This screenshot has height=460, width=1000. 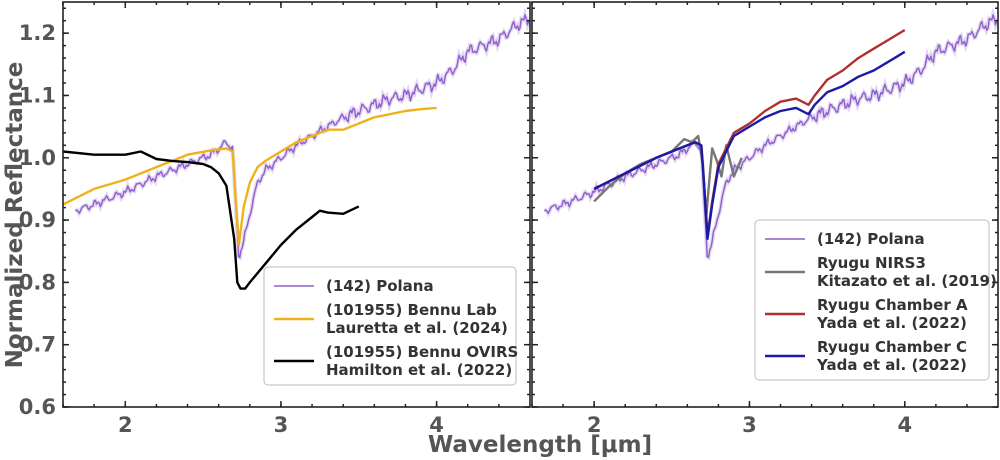 I want to click on y-axis-label: Normalized Reflectance, so click(x=15, y=215).